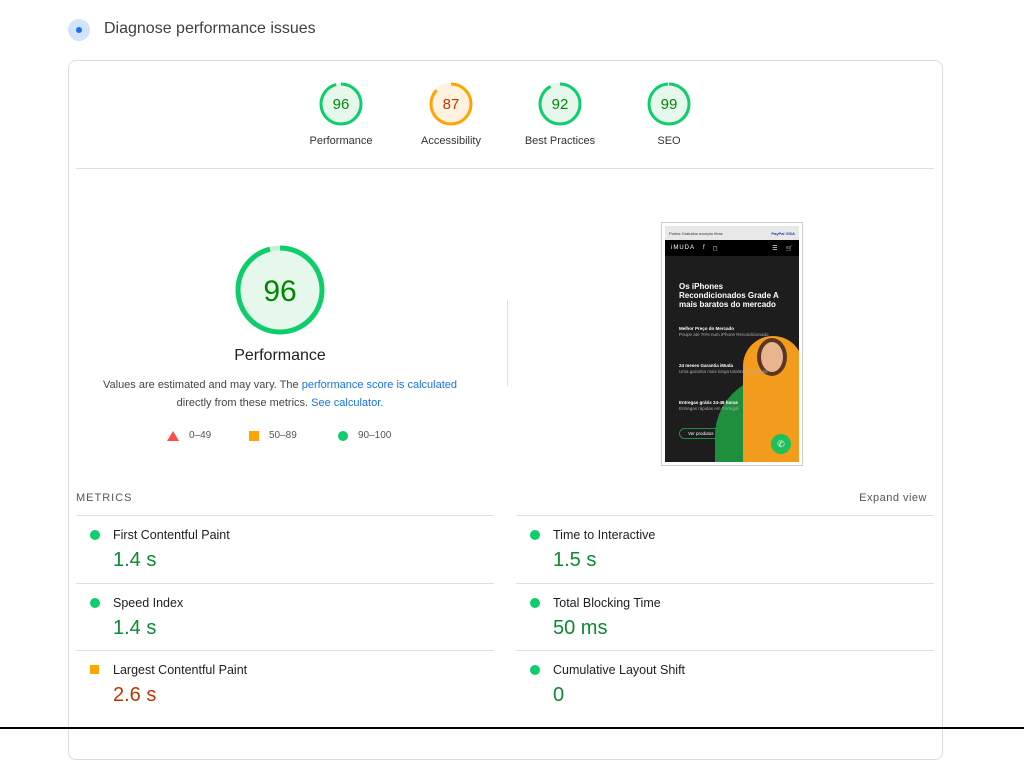  What do you see at coordinates (451, 141) in the screenshot?
I see `gauge-label: Accessibility` at bounding box center [451, 141].